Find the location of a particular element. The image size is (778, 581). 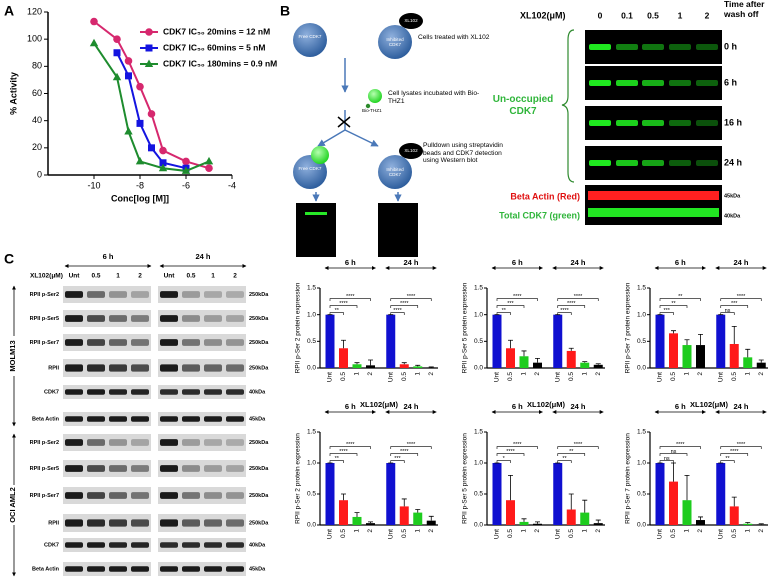

protein-label: Inhibited CDK7 is located at coordinates (395, 172).